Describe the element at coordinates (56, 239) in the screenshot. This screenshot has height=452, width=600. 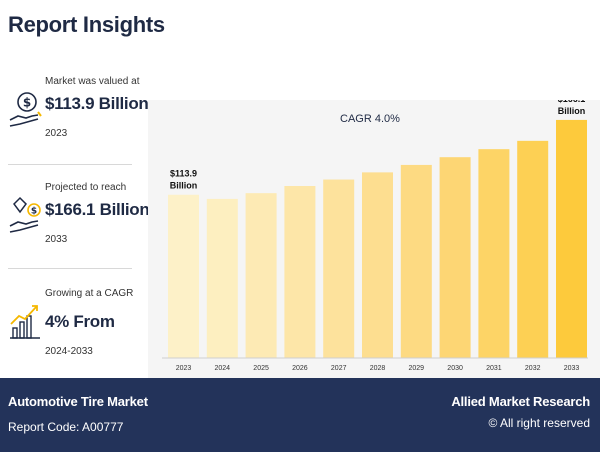
I see `stat-year: 2033` at that location.